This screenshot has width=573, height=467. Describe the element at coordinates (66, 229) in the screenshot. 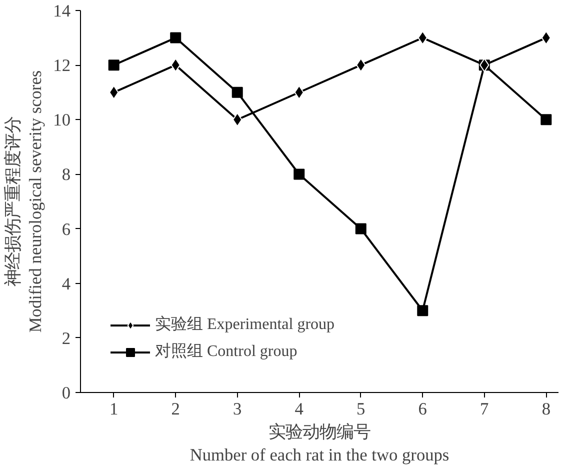

I see `y-tick-label: 6` at that location.